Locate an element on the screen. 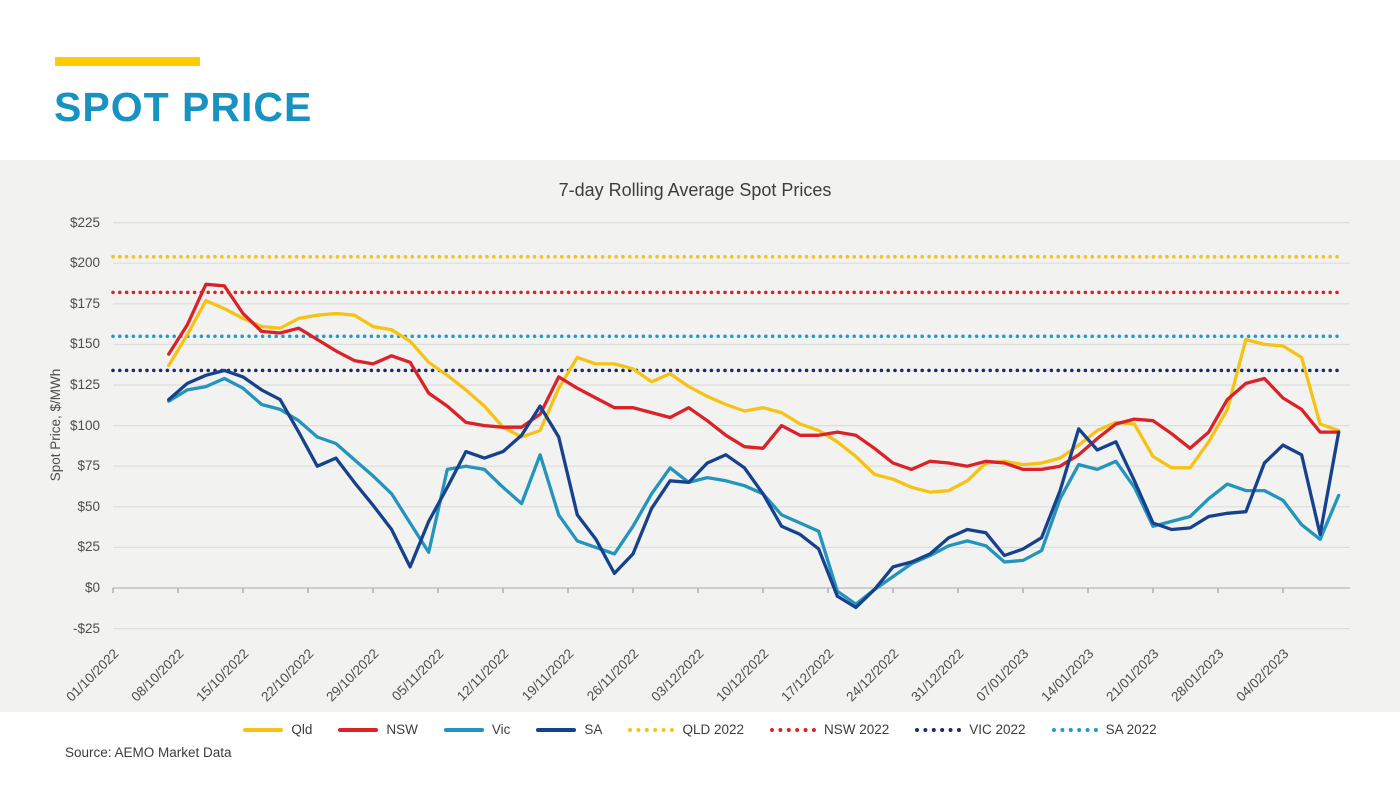  legend-item-nsw: NSW is located at coordinates (378, 729).